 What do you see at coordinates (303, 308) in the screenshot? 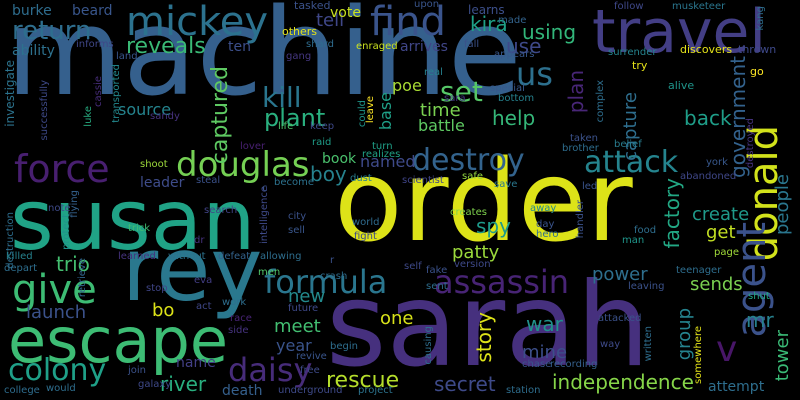
I see `word-future: future` at bounding box center [303, 308].